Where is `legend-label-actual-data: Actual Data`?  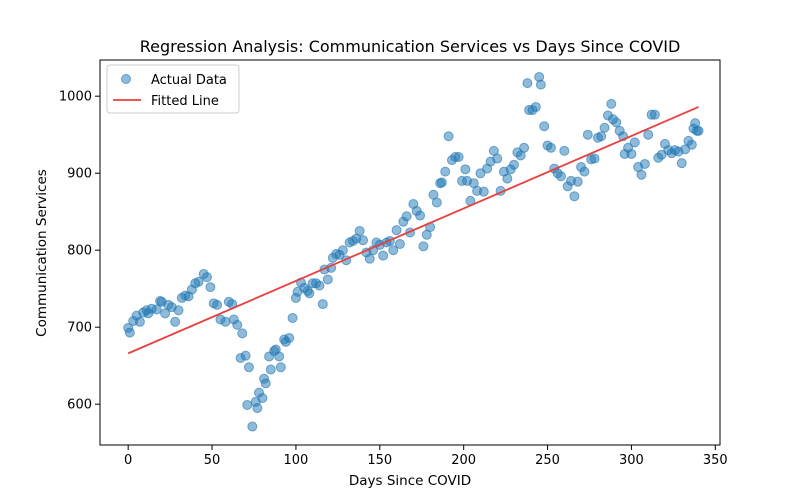
legend-label-actual-data: Actual Data is located at coordinates (189, 80).